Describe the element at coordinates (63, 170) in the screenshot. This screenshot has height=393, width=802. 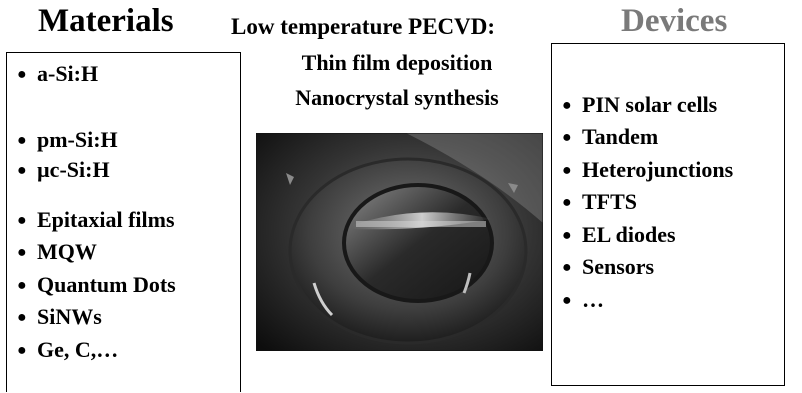
I see `list-item: ● µc-Si:H` at that location.